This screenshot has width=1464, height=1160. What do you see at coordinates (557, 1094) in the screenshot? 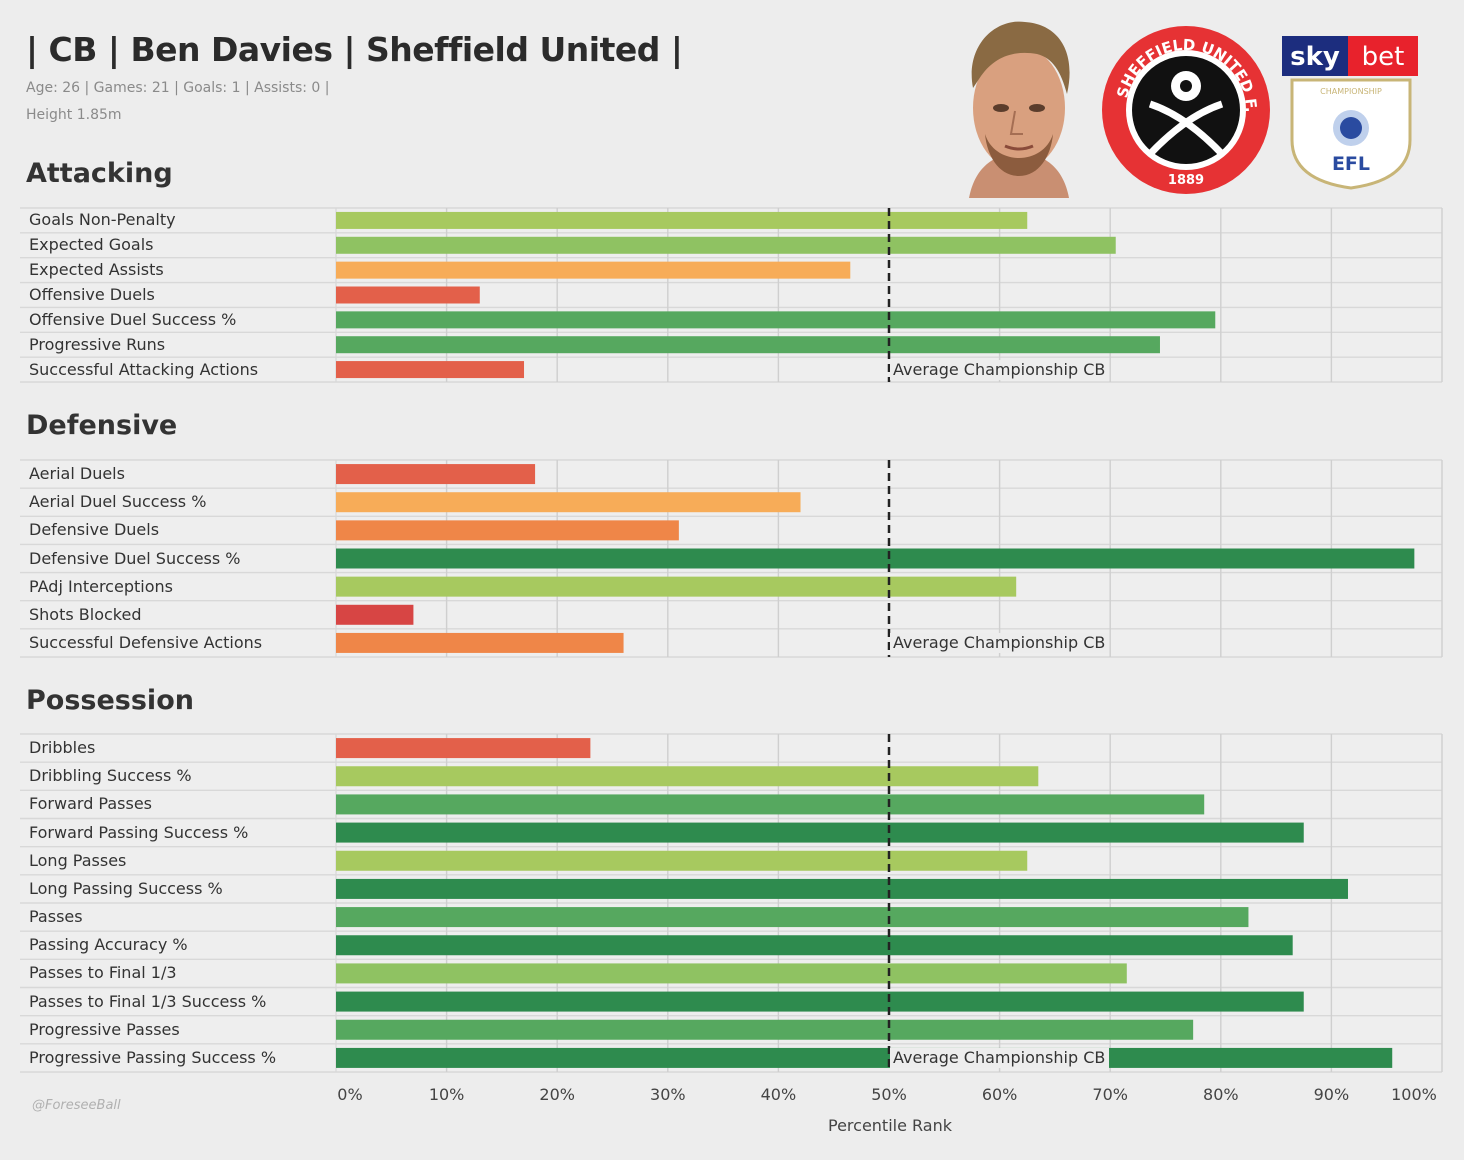
I see `x-tick-label: 20%` at bounding box center [557, 1094].